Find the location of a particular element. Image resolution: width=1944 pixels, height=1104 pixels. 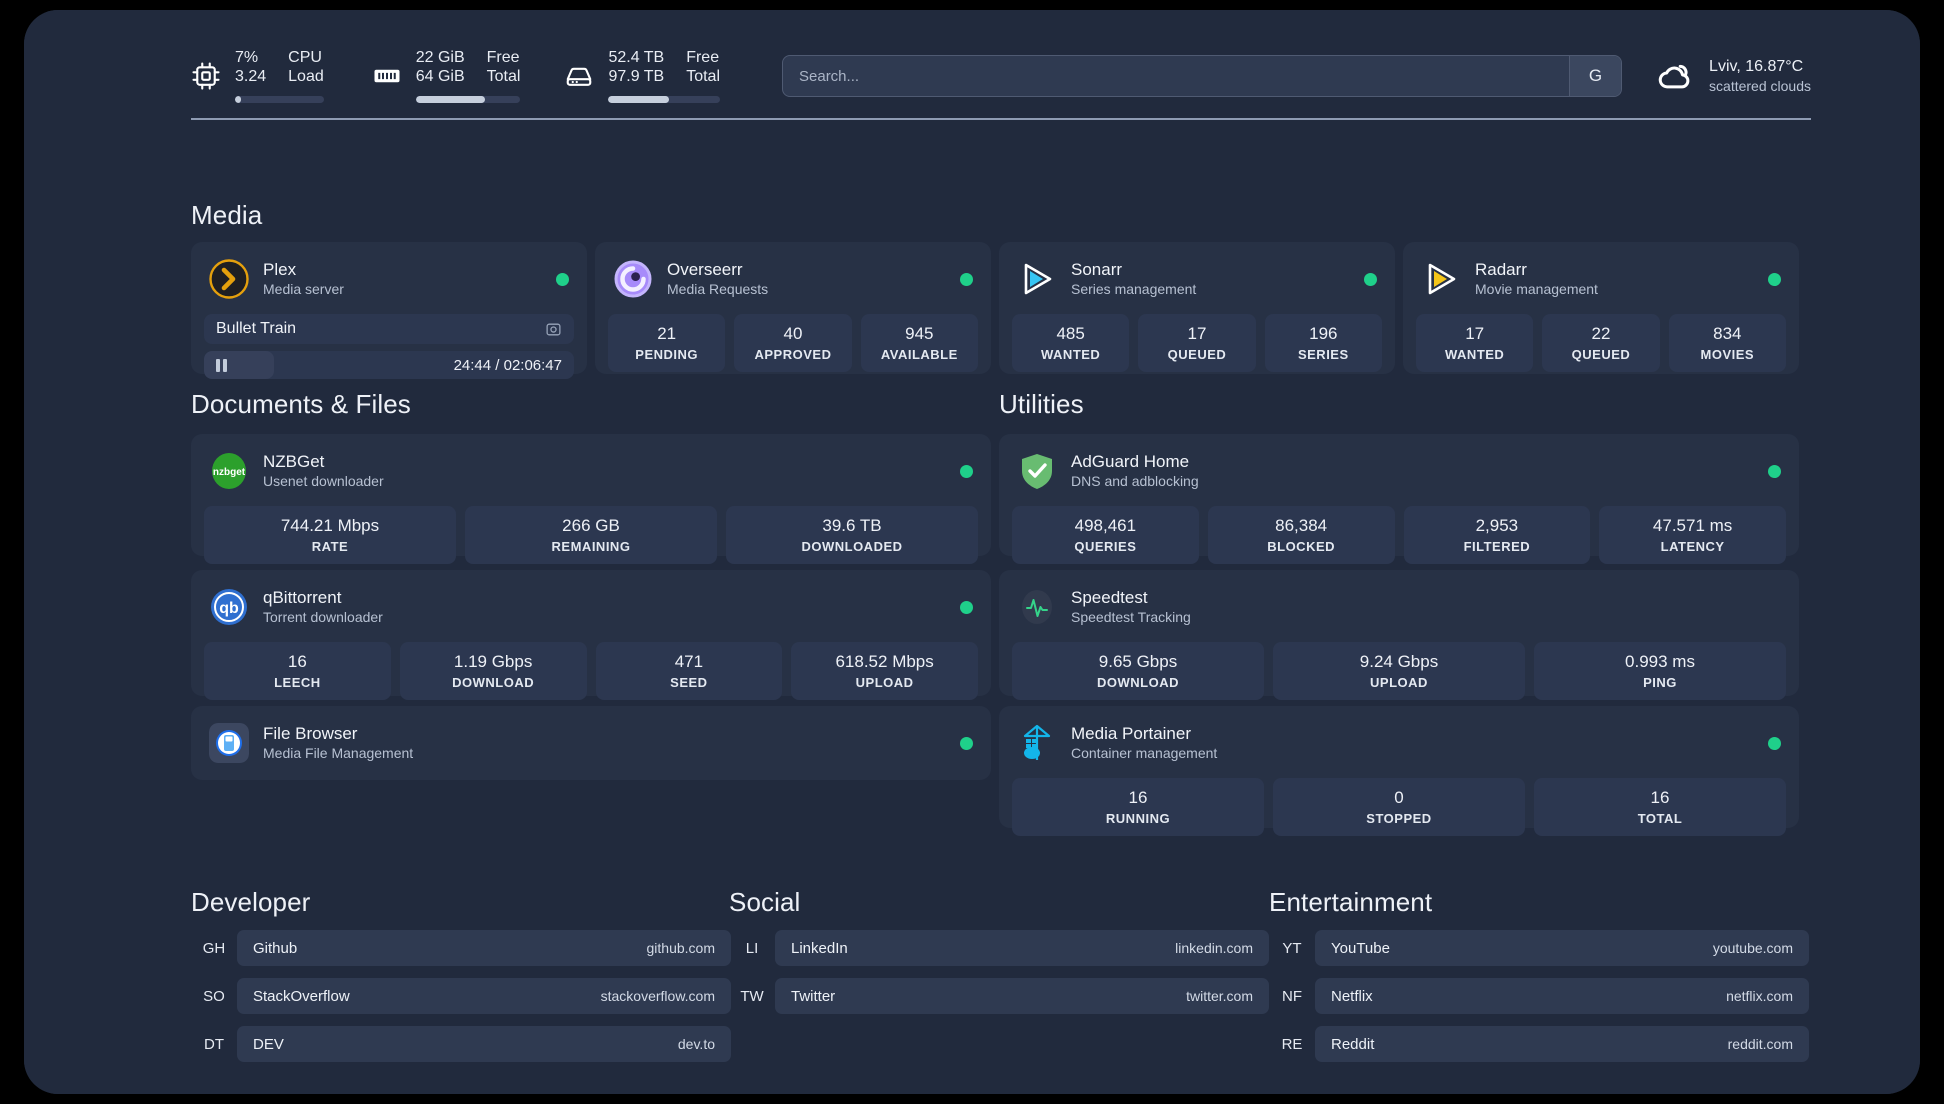

weather-condition: scattered clouds is located at coordinates (1760, 86).